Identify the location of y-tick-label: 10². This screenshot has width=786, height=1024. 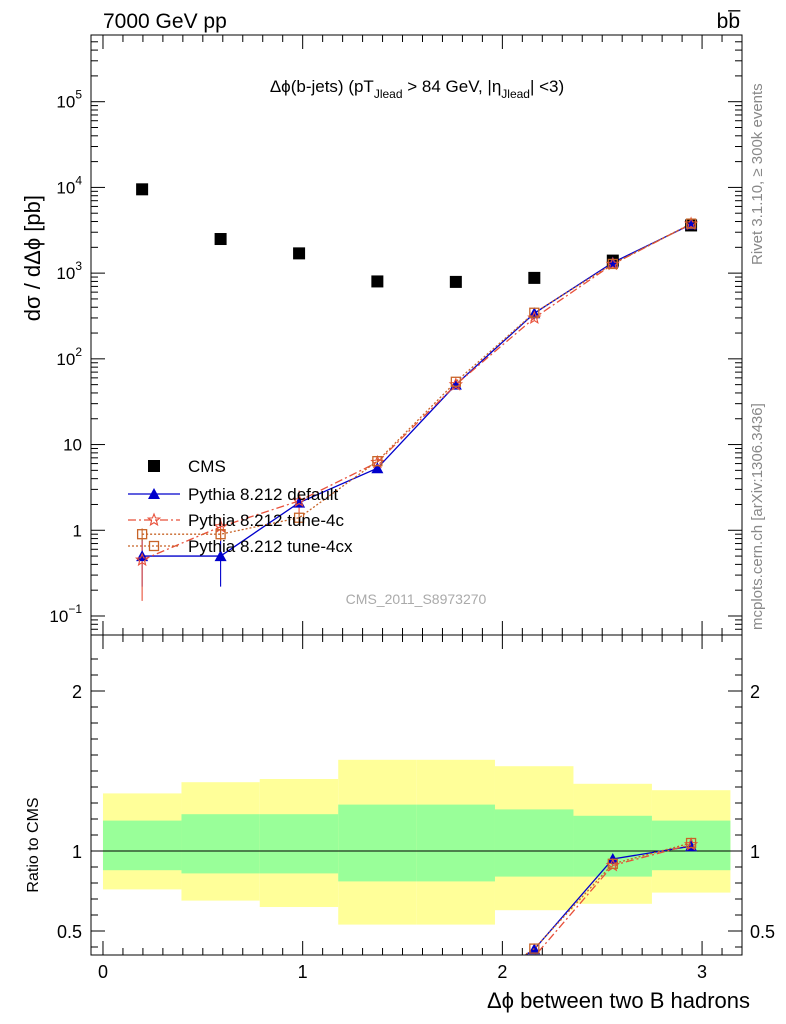
(69, 357).